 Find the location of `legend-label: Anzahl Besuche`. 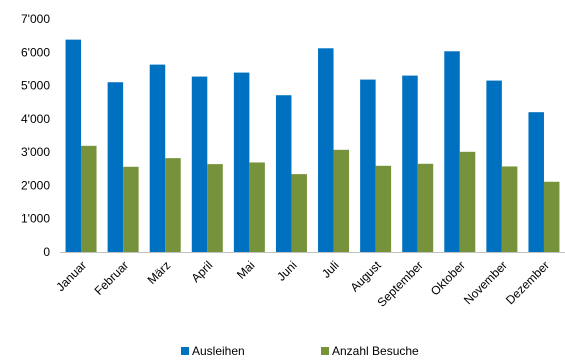

legend-label: Anzahl Besuche is located at coordinates (375, 351).